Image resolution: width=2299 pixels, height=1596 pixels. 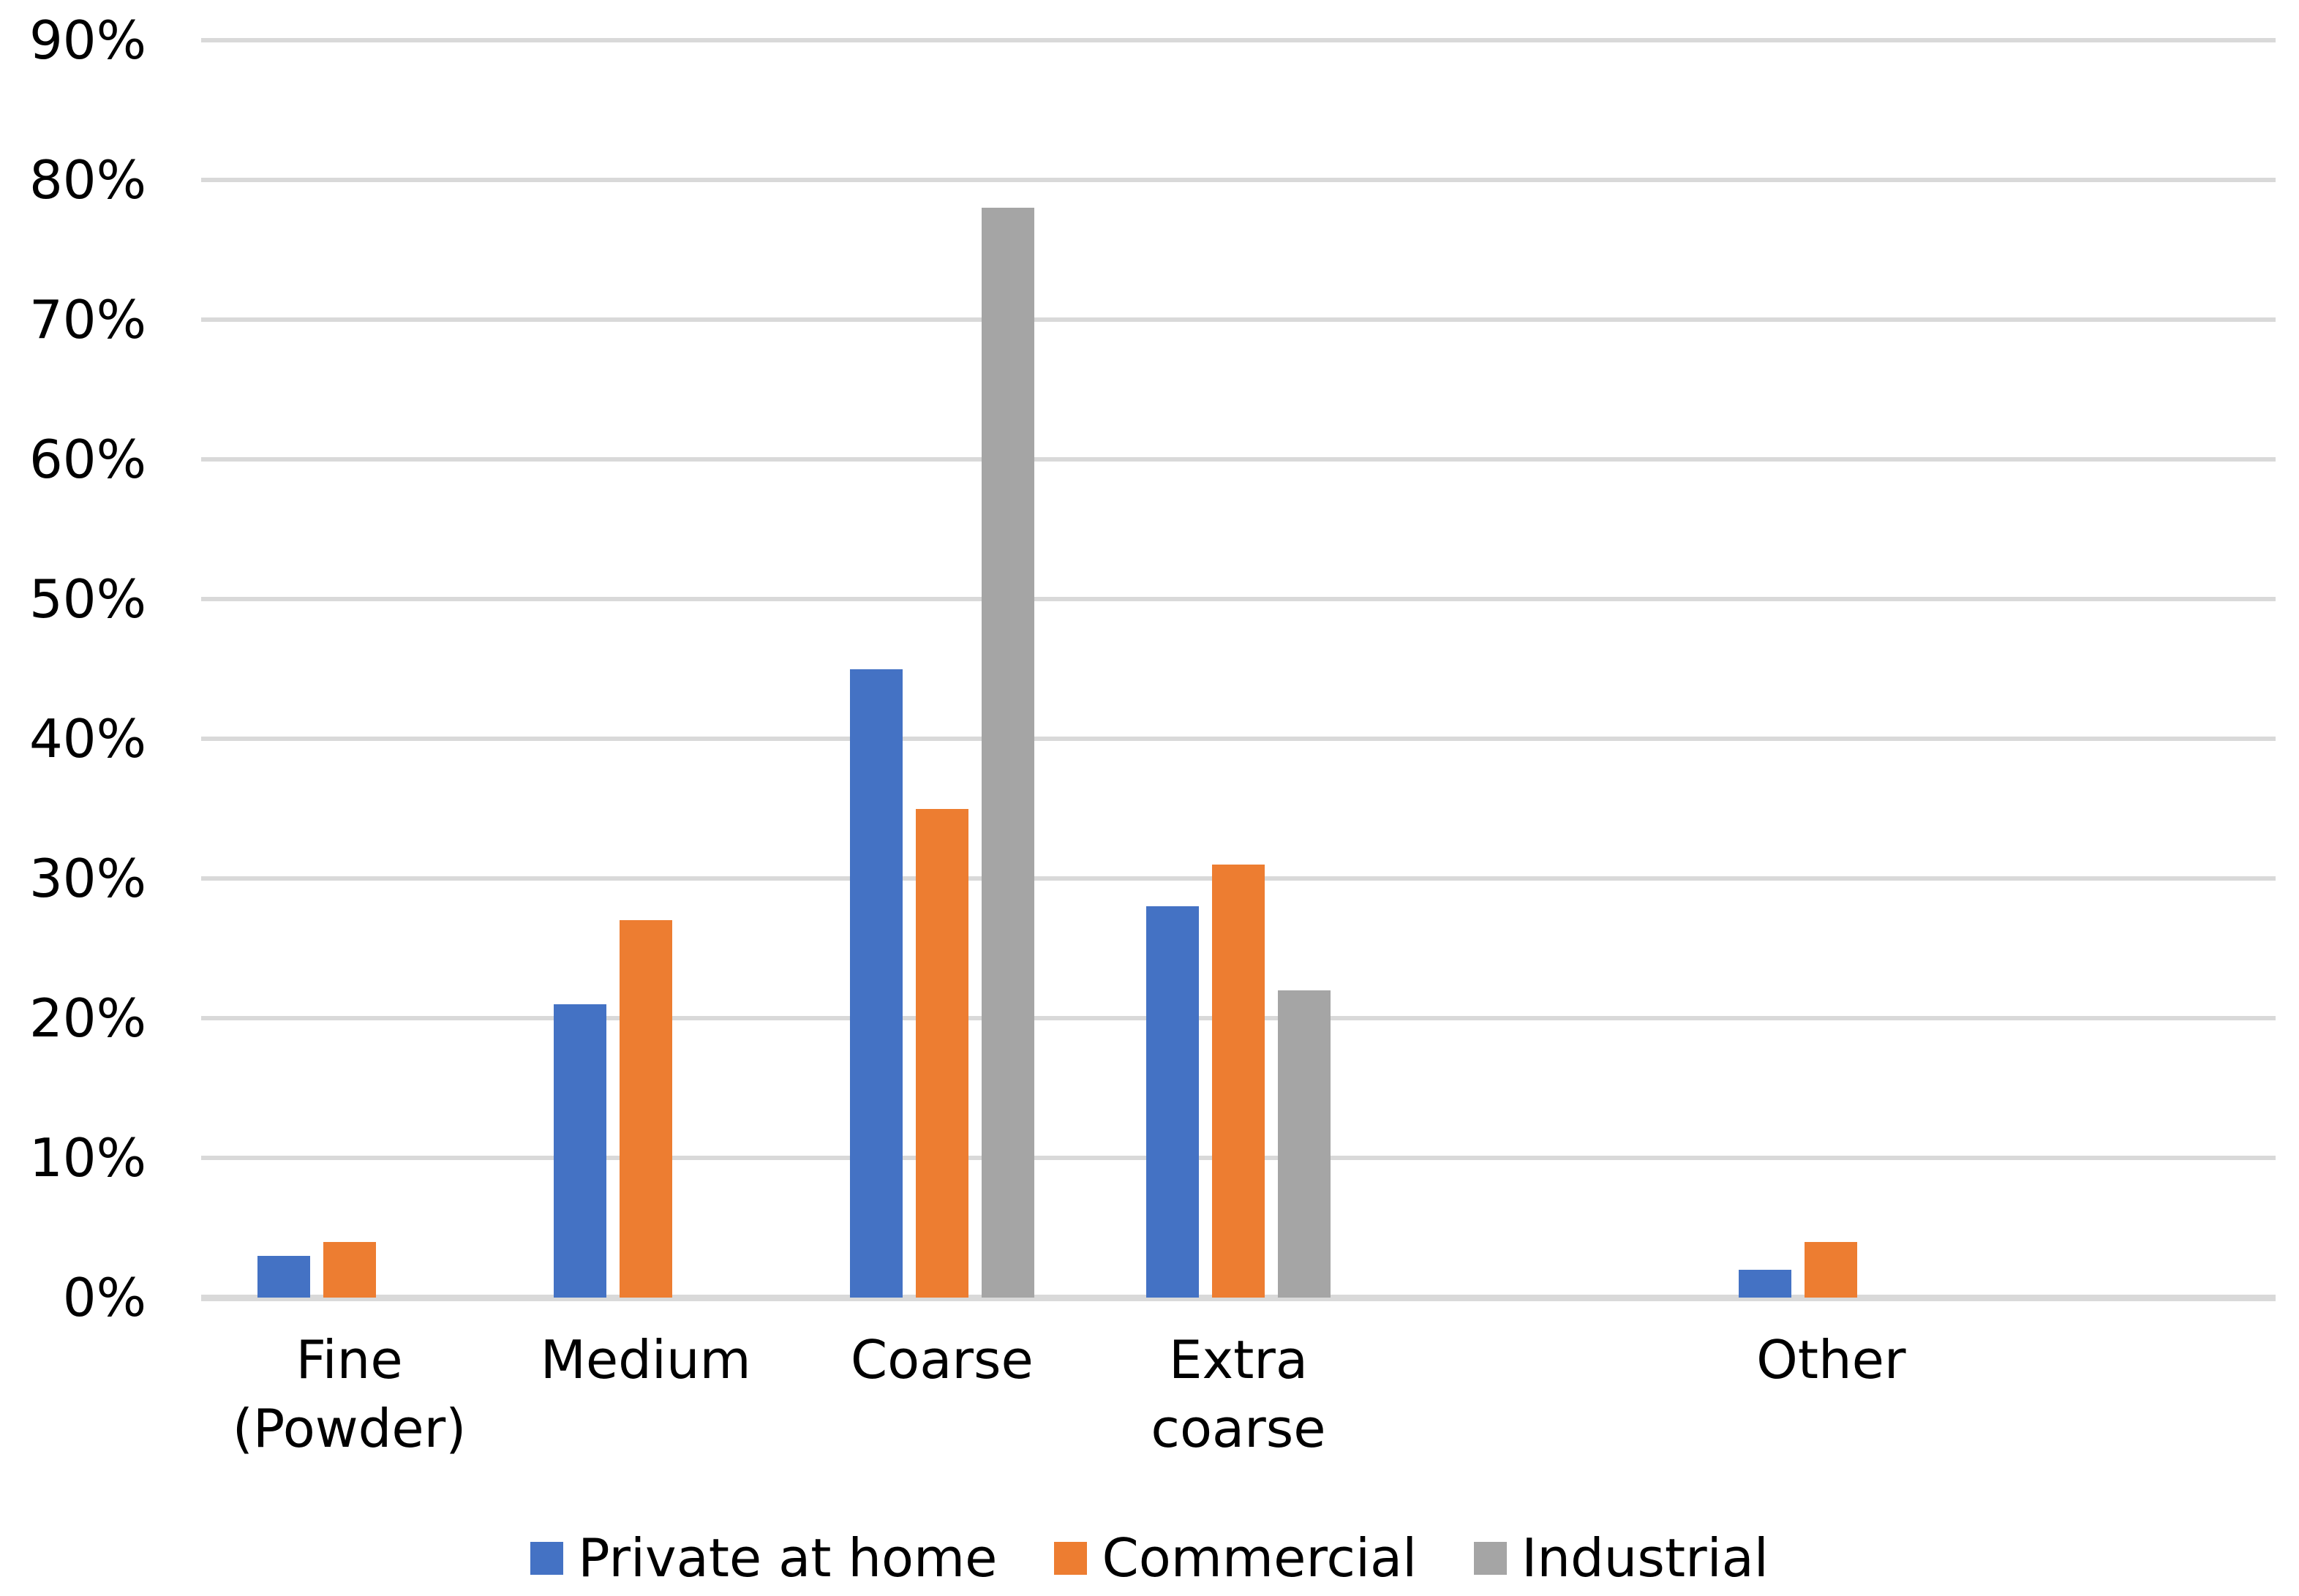 I want to click on y-tick-label: 80%, so click(x=87, y=180).